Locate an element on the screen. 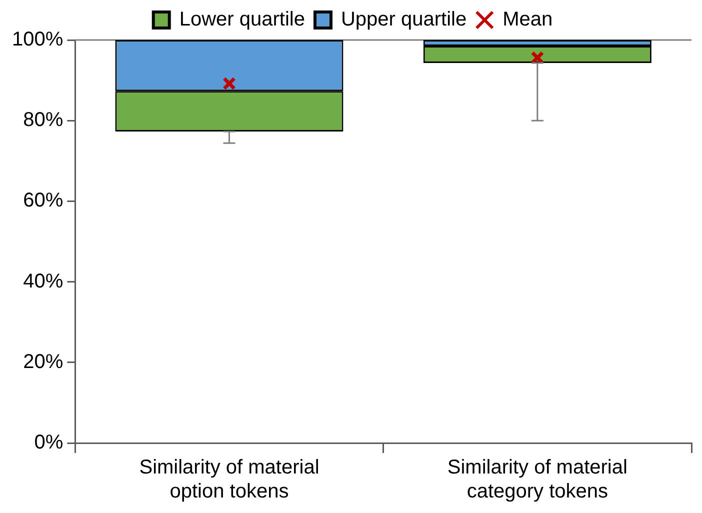 The image size is (702, 513). legend-label: Upper quartile is located at coordinates (403, 19).